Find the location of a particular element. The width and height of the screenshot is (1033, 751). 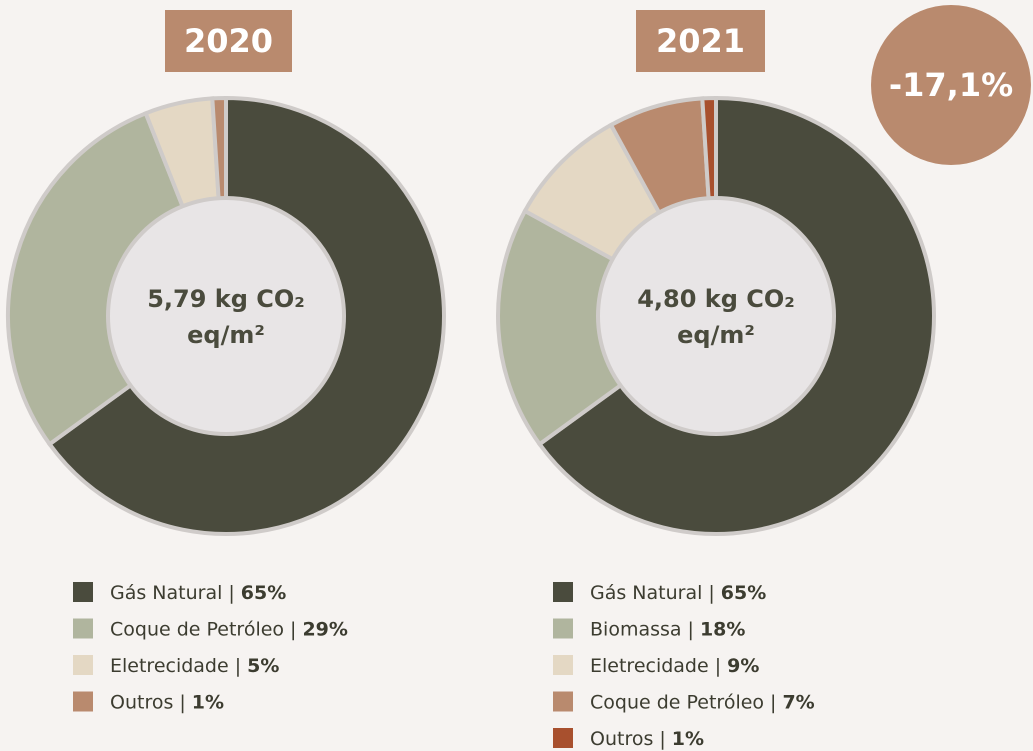

legend-label: Coque de Petróleo | 7% is located at coordinates (702, 702).